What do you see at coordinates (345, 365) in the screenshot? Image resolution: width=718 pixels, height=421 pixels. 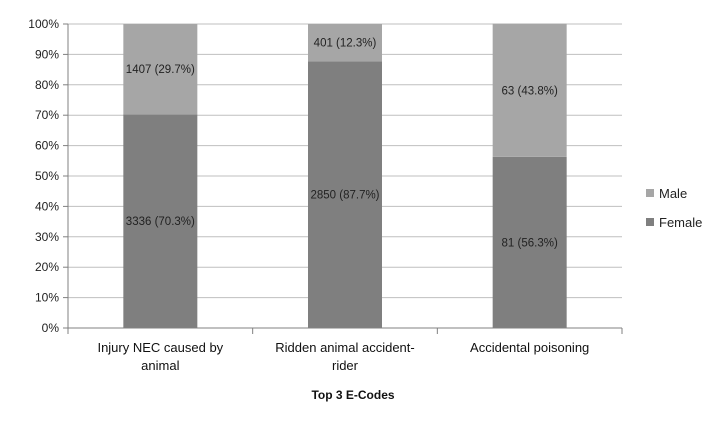 I see `x-category-label: rider` at bounding box center [345, 365].